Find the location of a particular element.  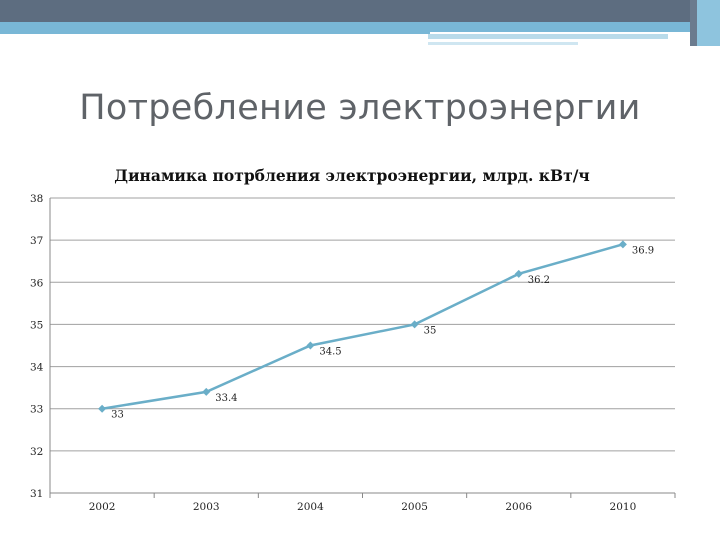

y-tick-label: 36 is located at coordinates (37, 283).